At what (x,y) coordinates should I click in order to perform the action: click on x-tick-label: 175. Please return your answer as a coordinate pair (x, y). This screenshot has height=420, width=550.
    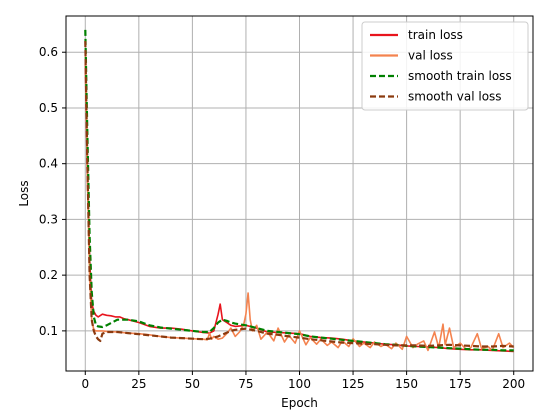
    Looking at the image, I should click on (460, 384).